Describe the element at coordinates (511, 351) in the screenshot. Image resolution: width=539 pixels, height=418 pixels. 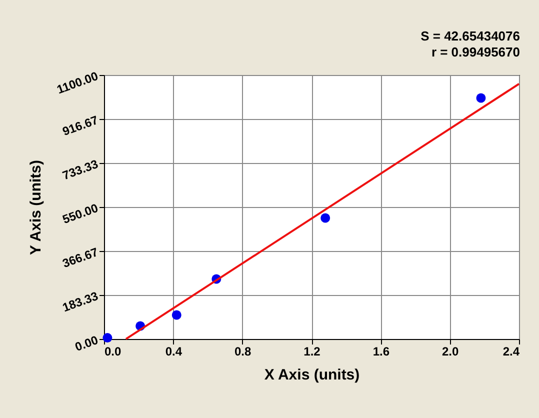
I see `x-tick-label: 2.4` at that location.